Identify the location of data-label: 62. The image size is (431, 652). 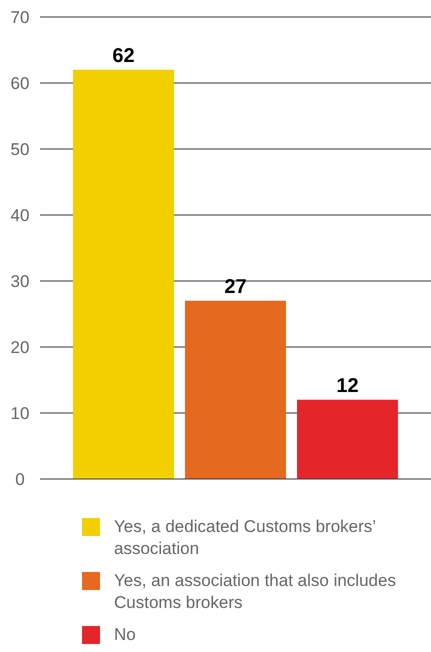
(123, 55).